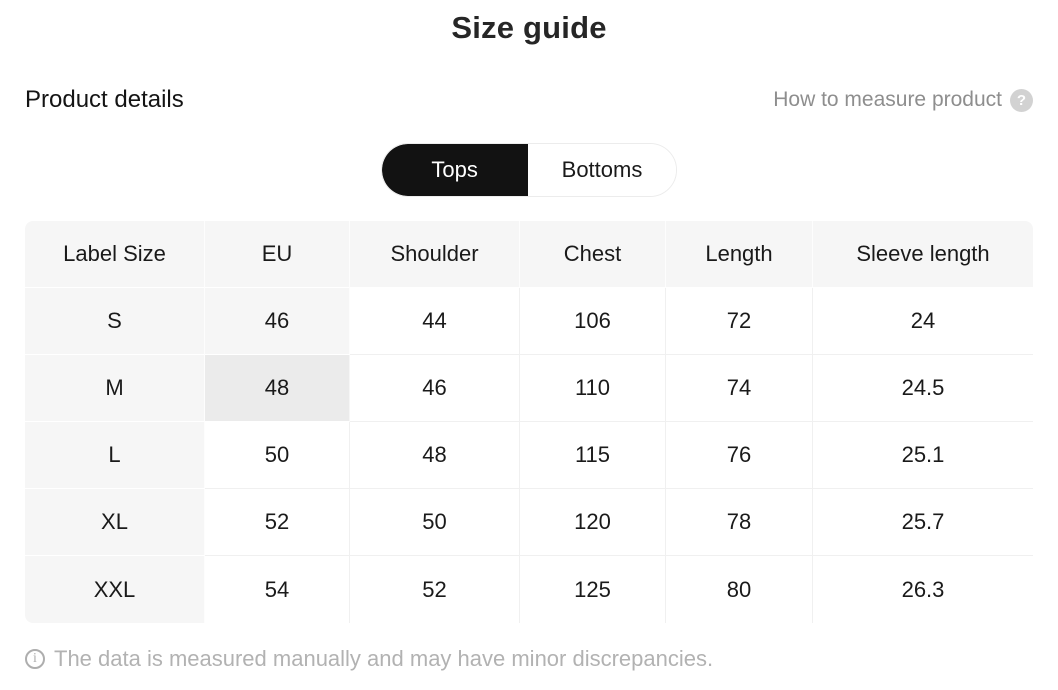 The width and height of the screenshot is (1058, 690). I want to click on how-to-measure-label: How to measure product, so click(887, 99).